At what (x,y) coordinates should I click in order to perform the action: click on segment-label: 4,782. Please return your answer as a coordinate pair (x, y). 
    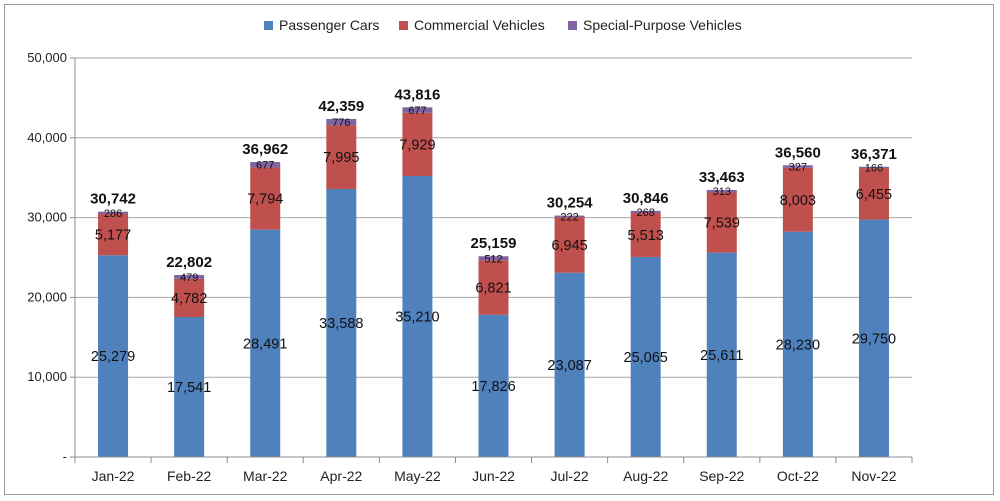
    Looking at the image, I should click on (189, 299).